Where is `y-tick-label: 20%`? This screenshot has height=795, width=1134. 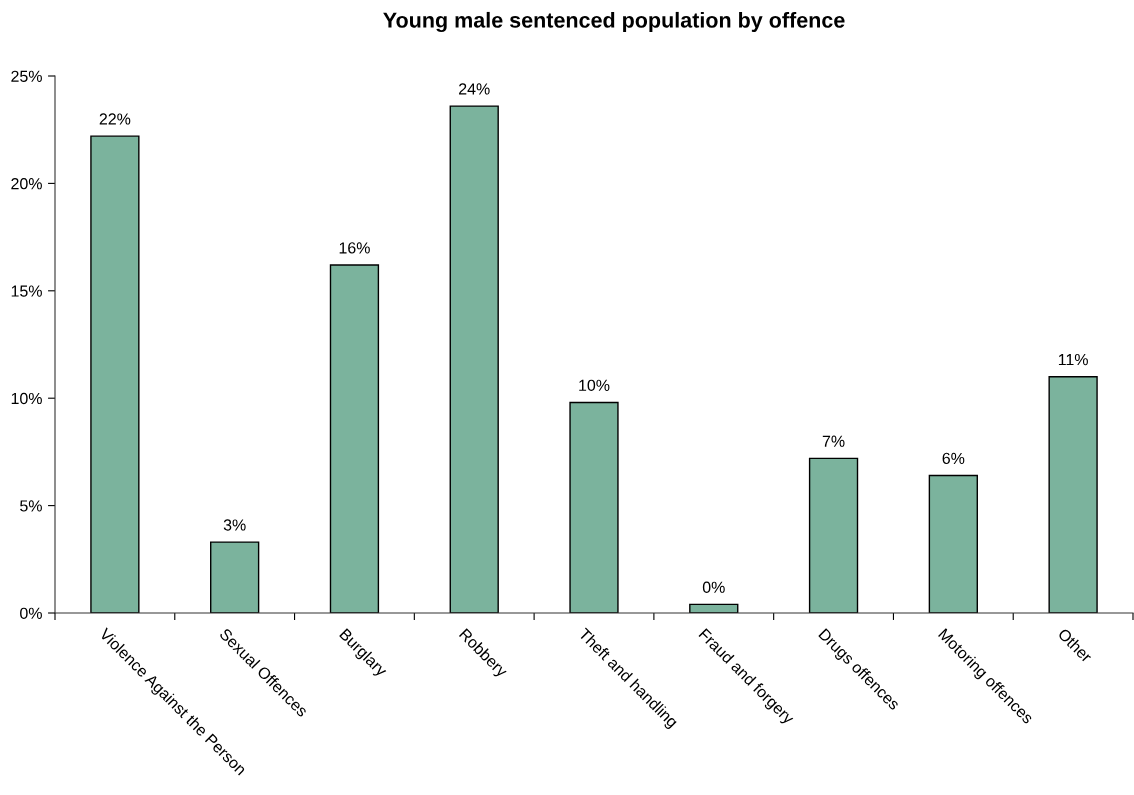
y-tick-label: 20% is located at coordinates (26, 184).